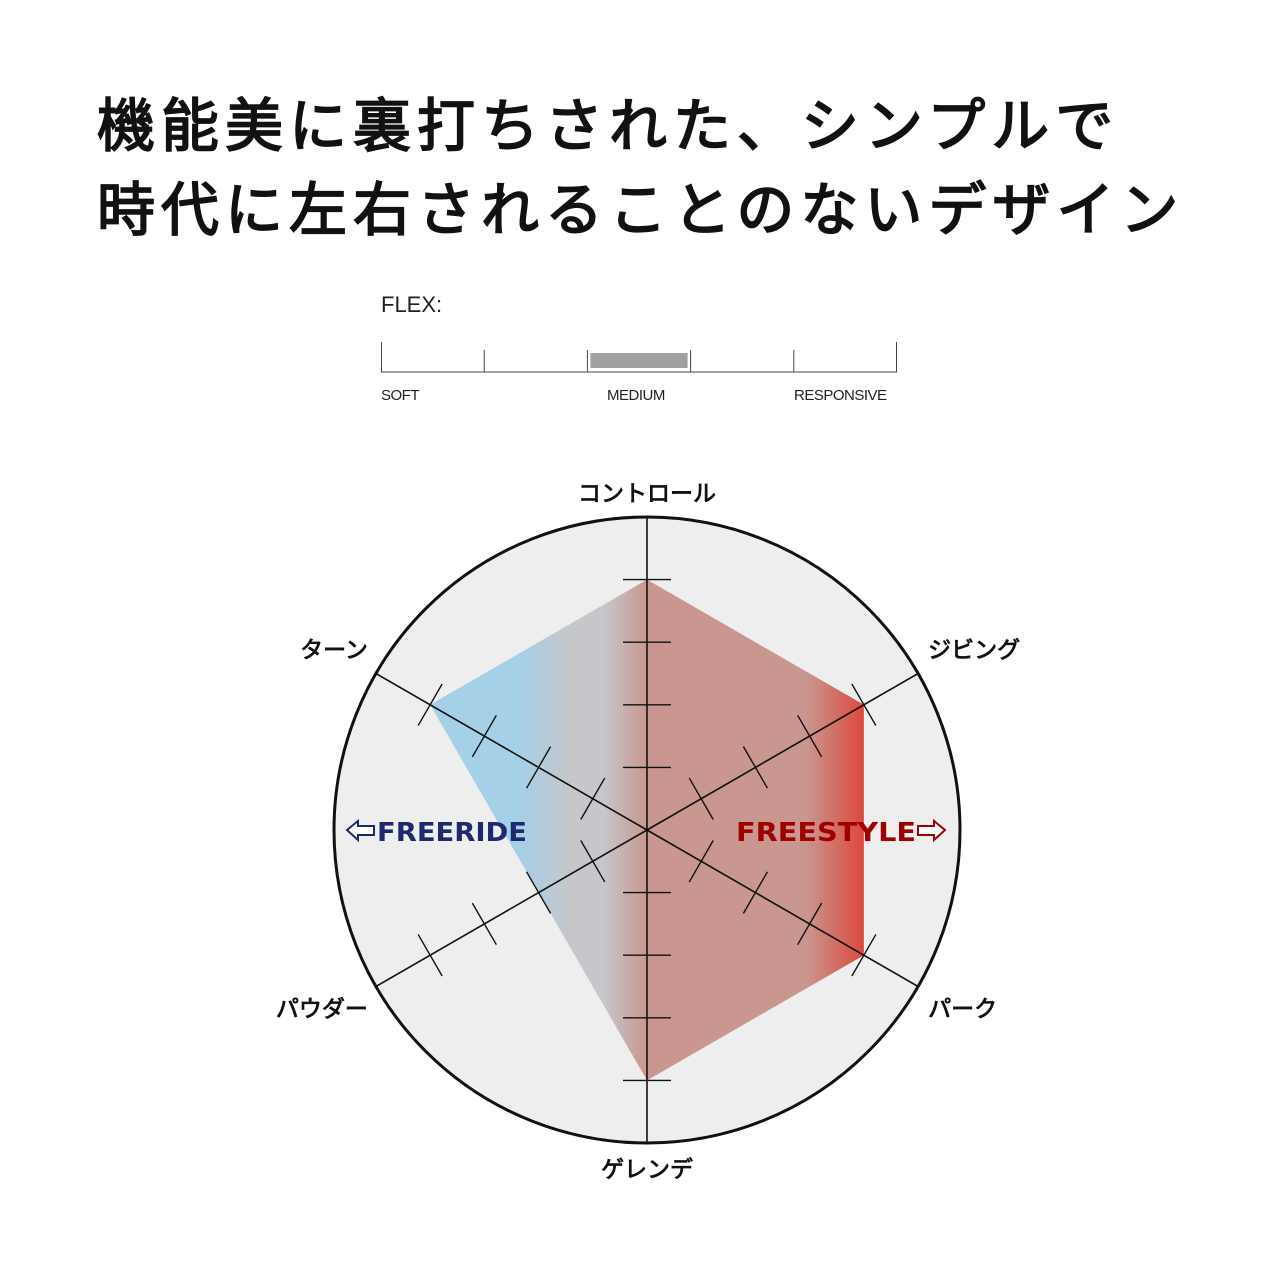 Image resolution: width=1280 pixels, height=1280 pixels. What do you see at coordinates (360, 830) in the screenshot?
I see `arrow-left-icon` at bounding box center [360, 830].